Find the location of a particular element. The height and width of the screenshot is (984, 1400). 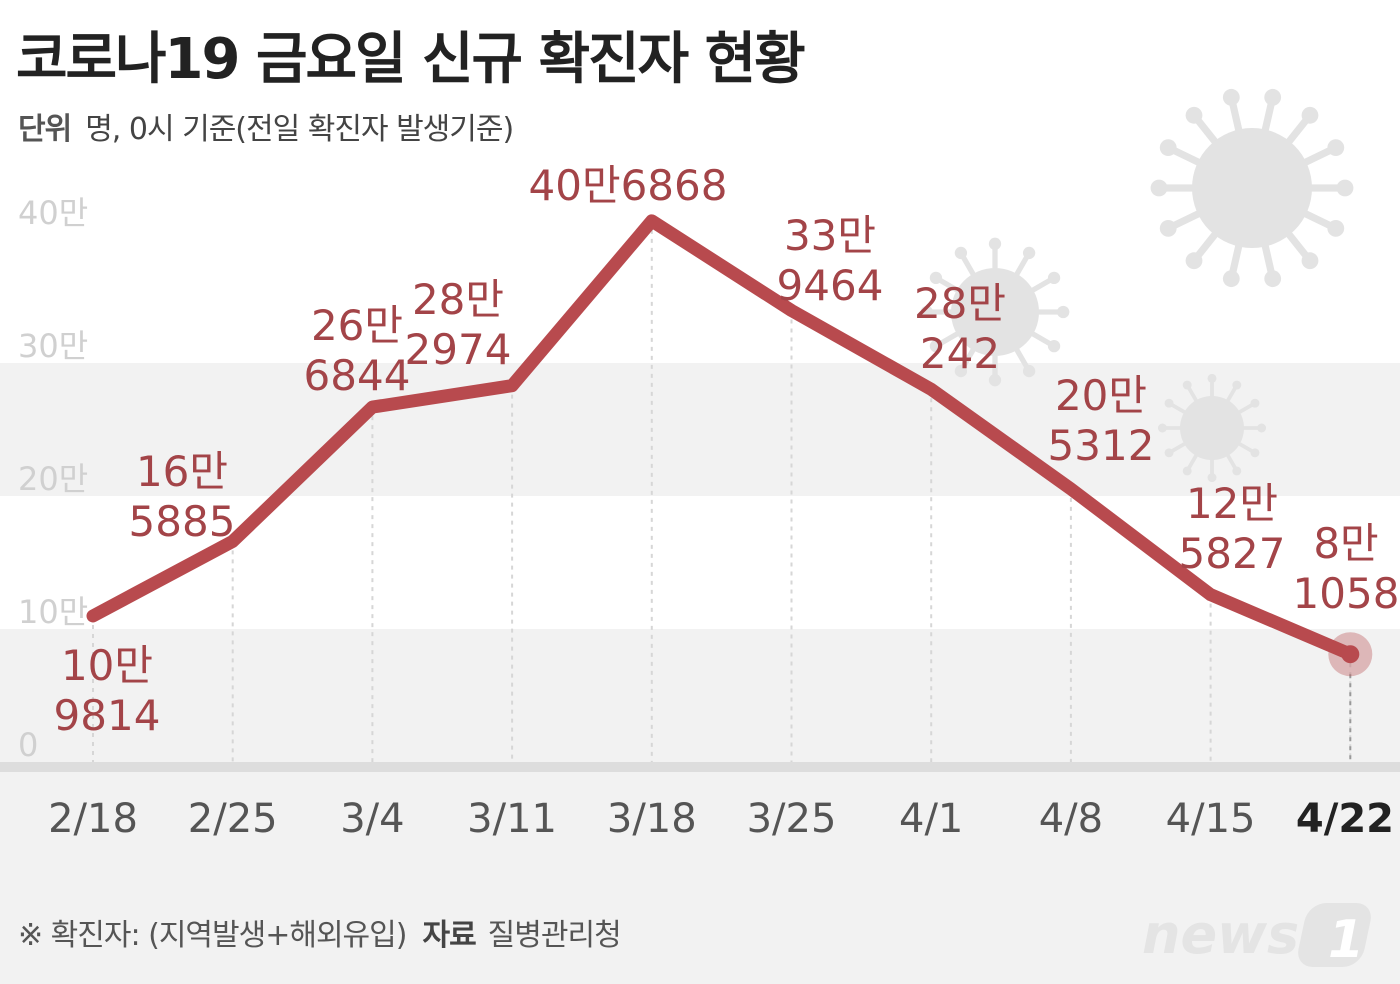

x-tick-label: 3/25 is located at coordinates (792, 819).